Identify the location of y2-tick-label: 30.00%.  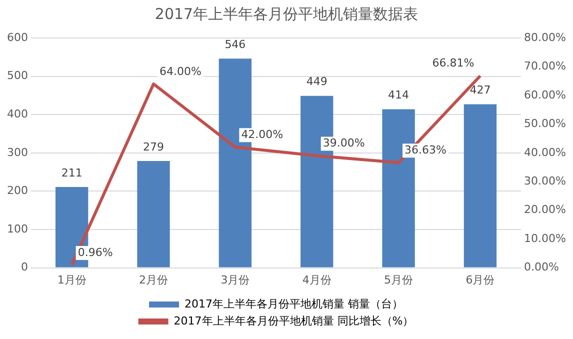
(545, 181).